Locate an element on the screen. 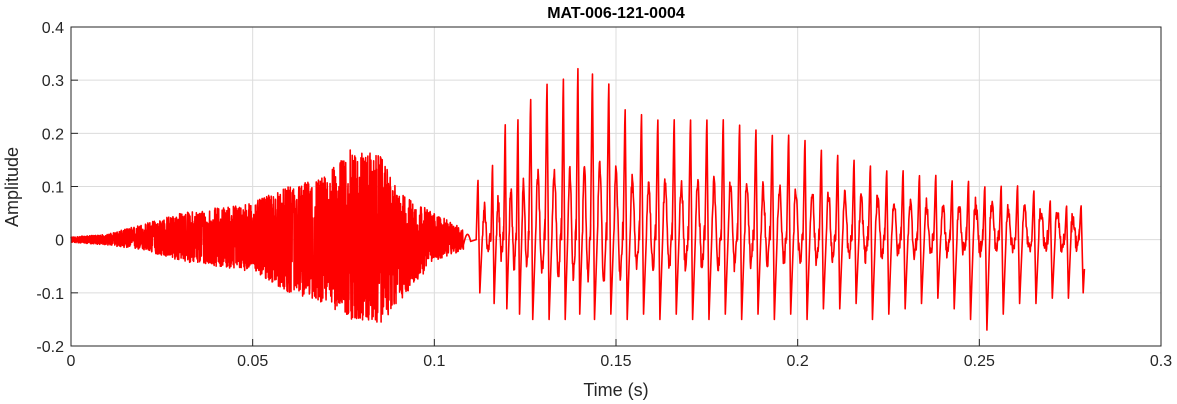 This screenshot has width=1177, height=404. x-tick-label: 0.3 is located at coordinates (1161, 361).